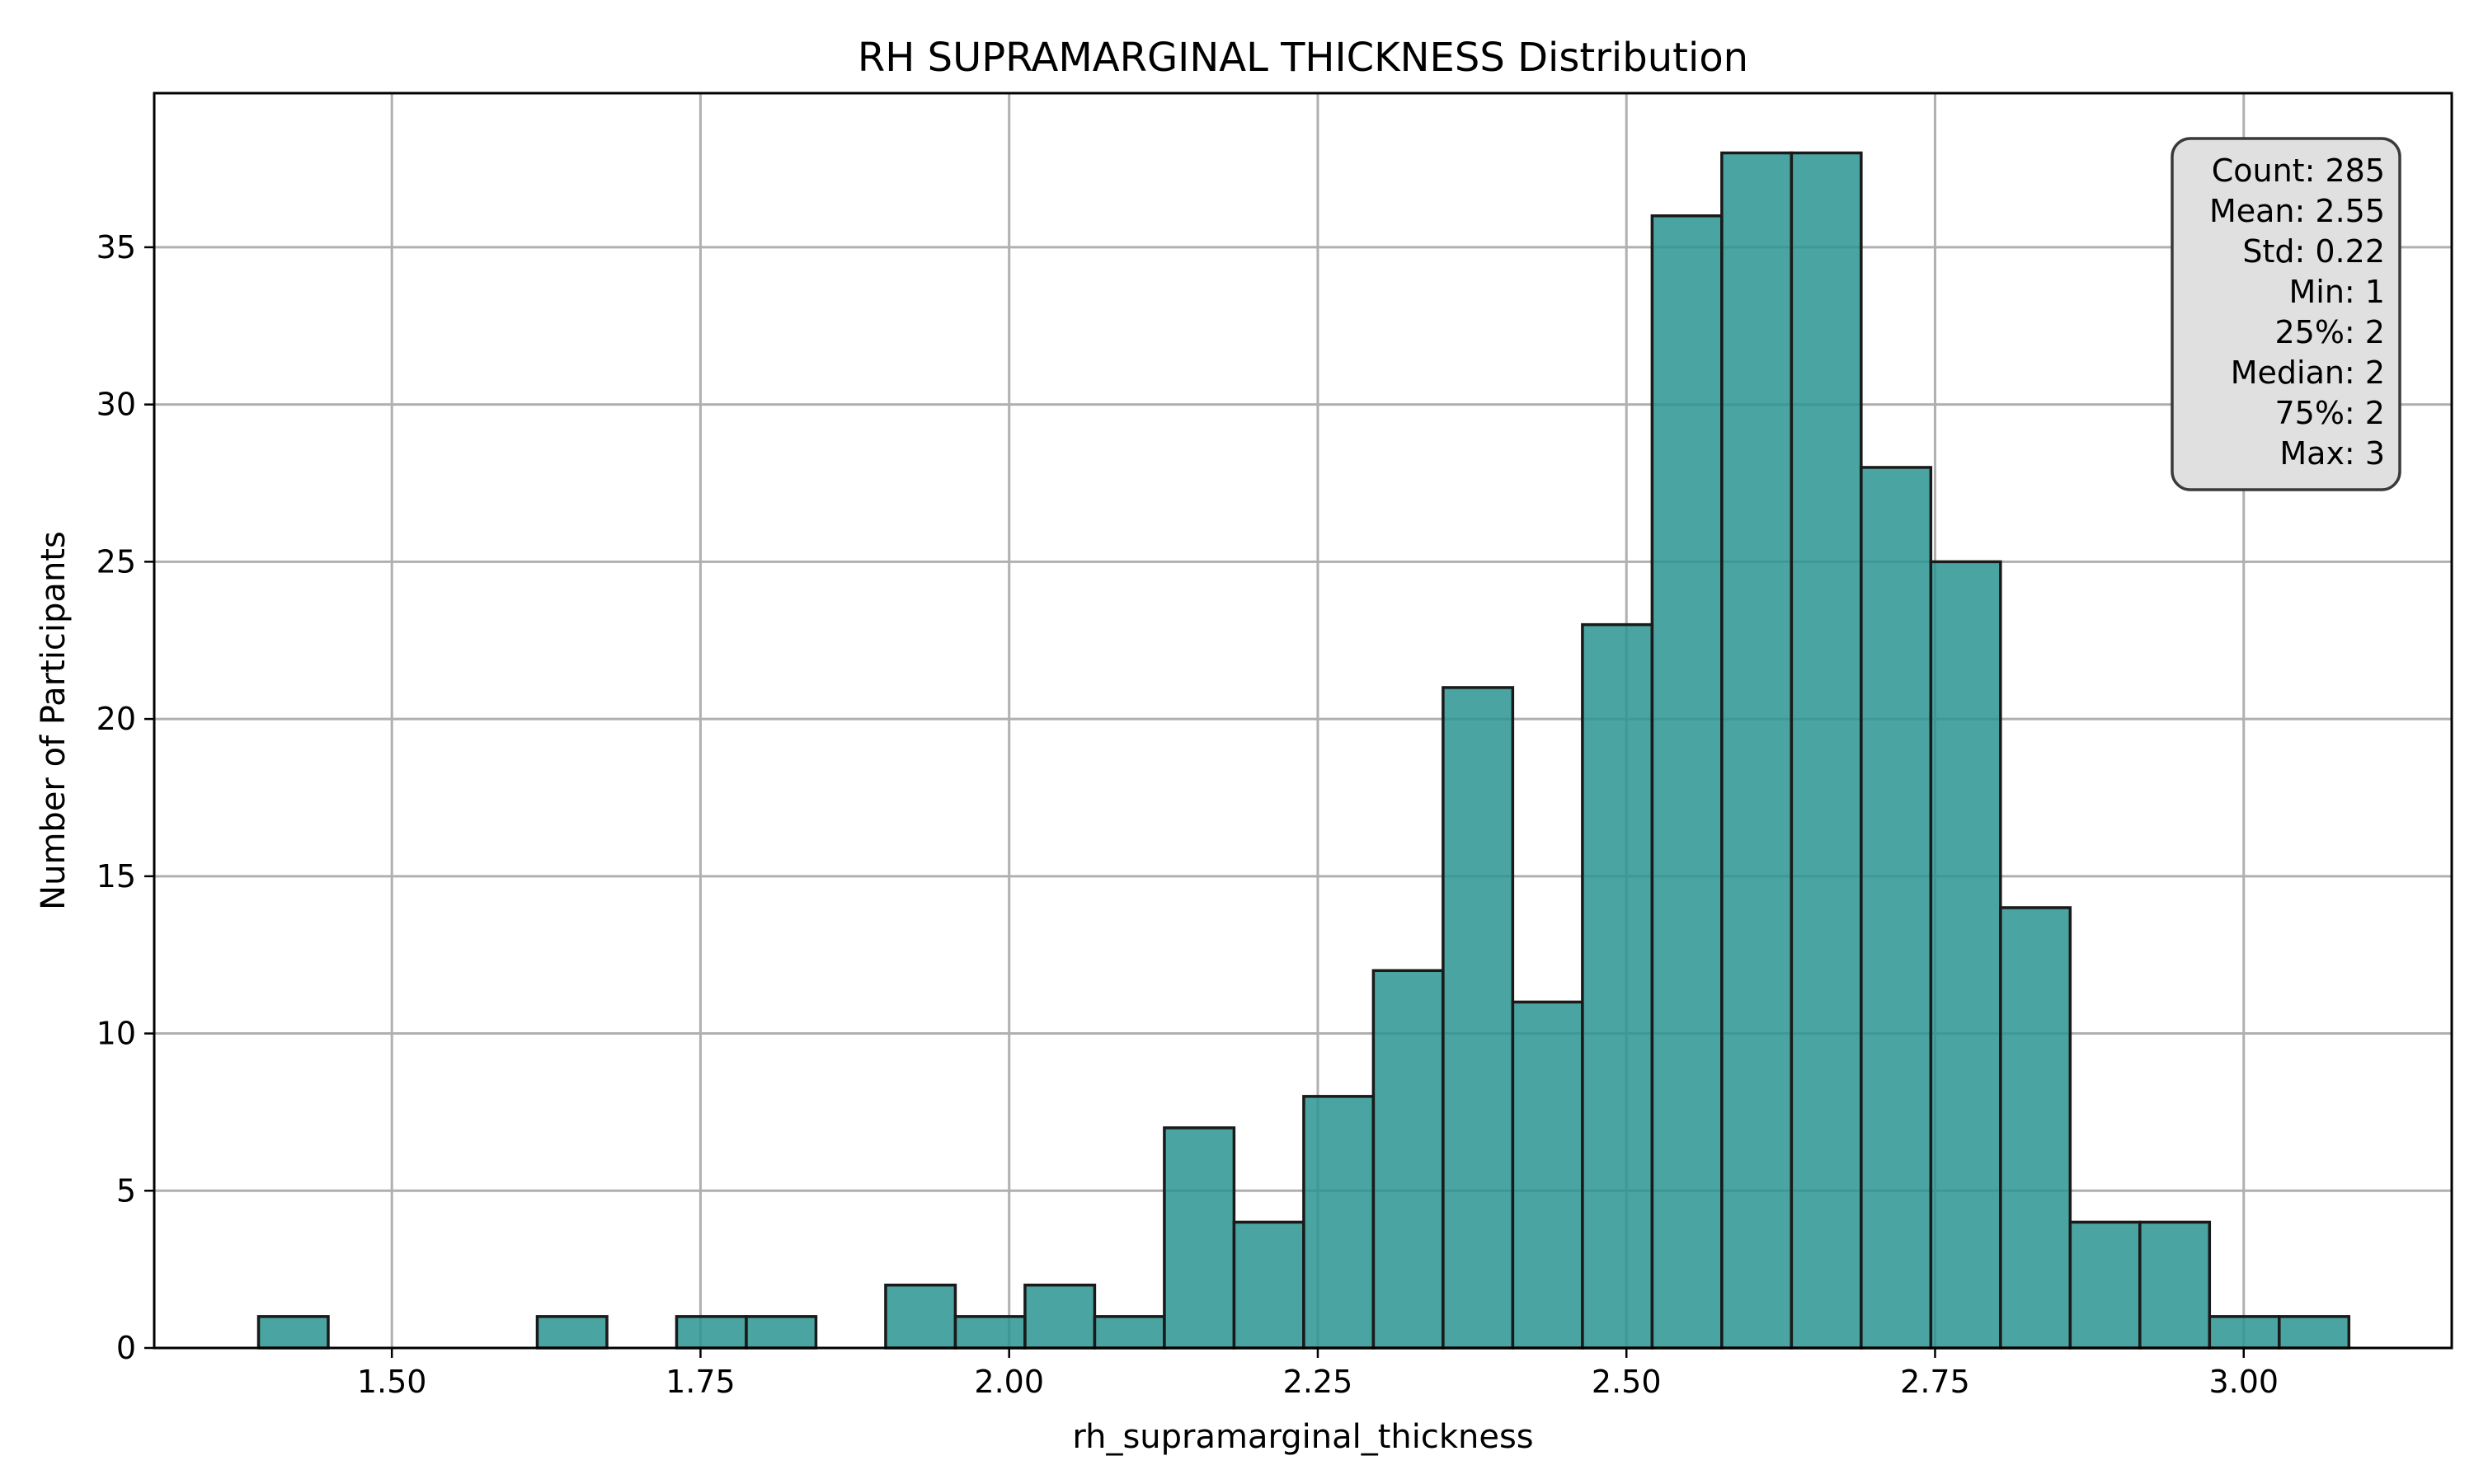 The height and width of the screenshot is (1484, 2474). Describe the element at coordinates (116, 561) in the screenshot. I see `y-tick-label: 25` at that location.